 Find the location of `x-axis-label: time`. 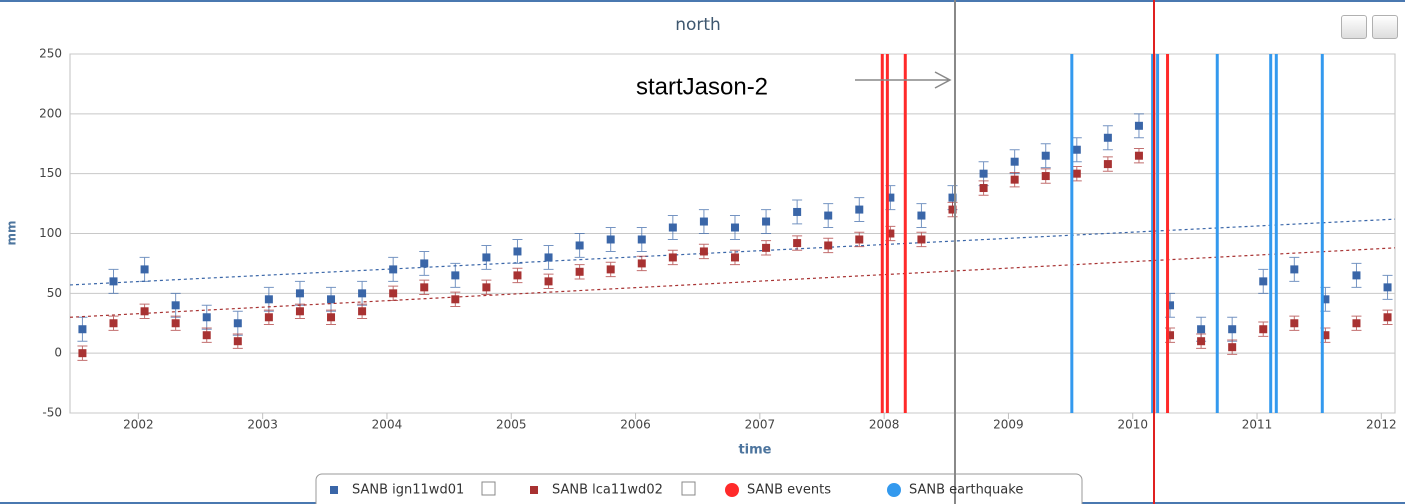

x-axis-label: time is located at coordinates (754, 450).